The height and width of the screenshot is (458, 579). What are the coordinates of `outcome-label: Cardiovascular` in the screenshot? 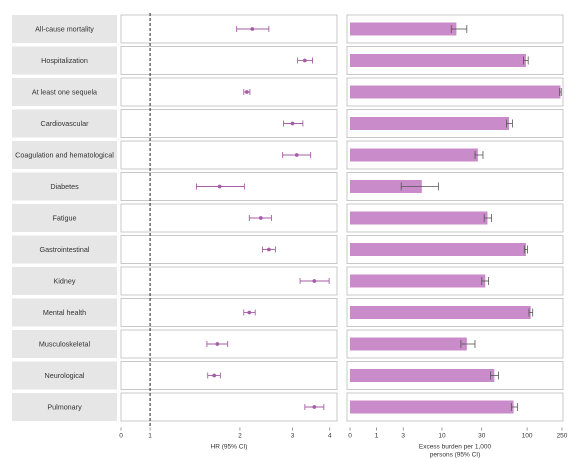 It's located at (65, 123).